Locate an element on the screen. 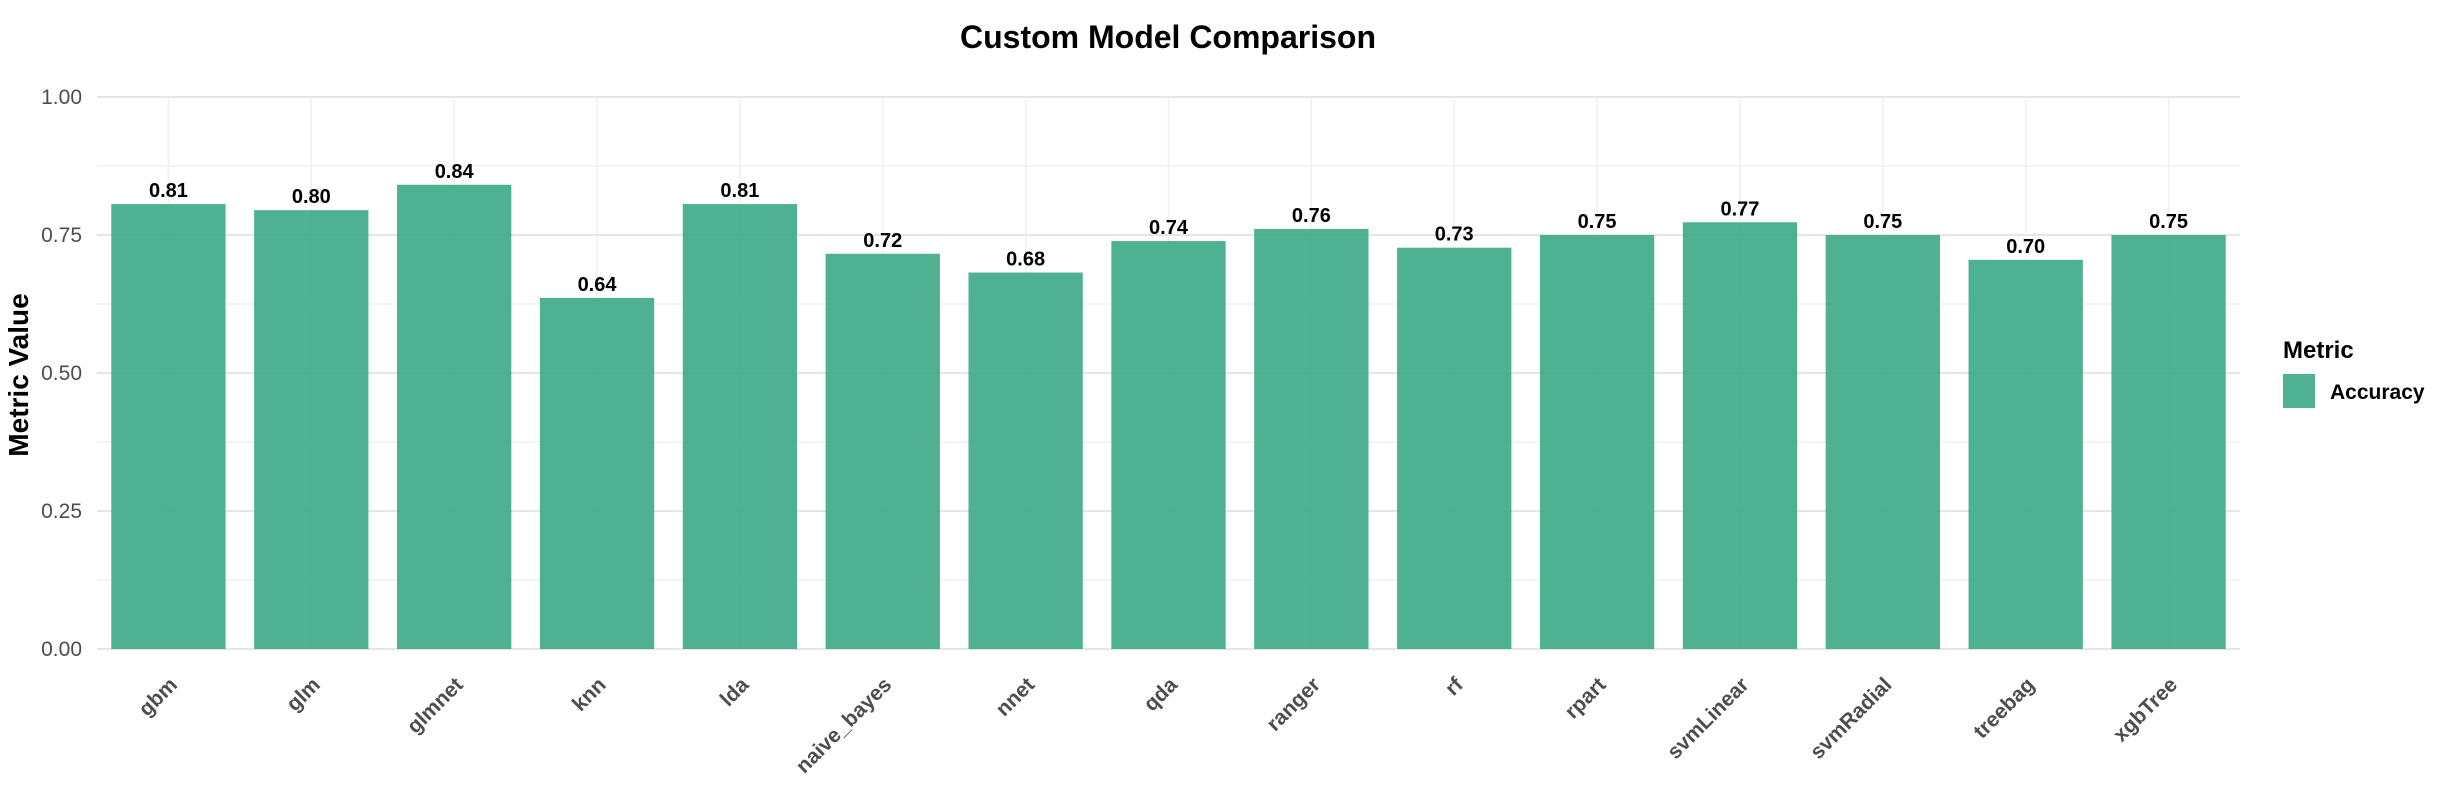 Image resolution: width=2448 pixels, height=809 pixels. data-label-qda: 0.74 is located at coordinates (1169, 228).